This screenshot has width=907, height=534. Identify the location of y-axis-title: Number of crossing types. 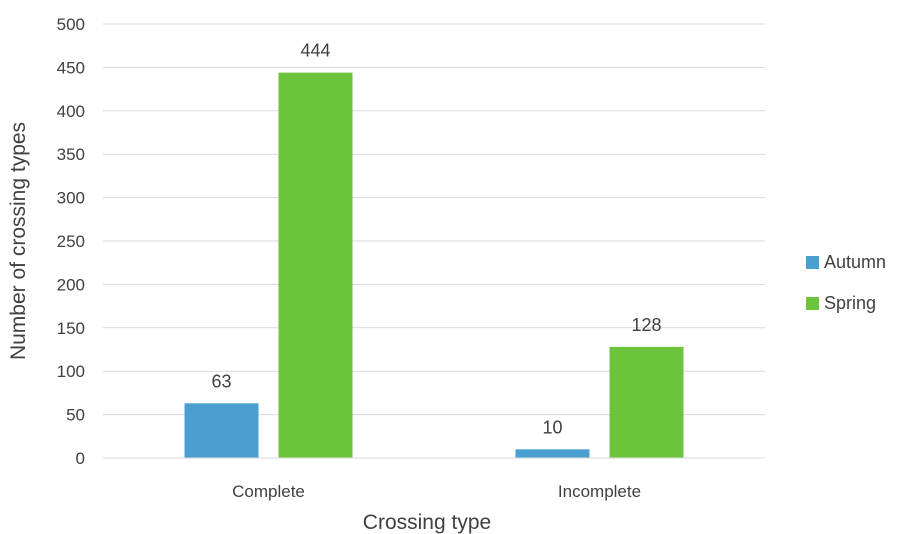
(18, 241).